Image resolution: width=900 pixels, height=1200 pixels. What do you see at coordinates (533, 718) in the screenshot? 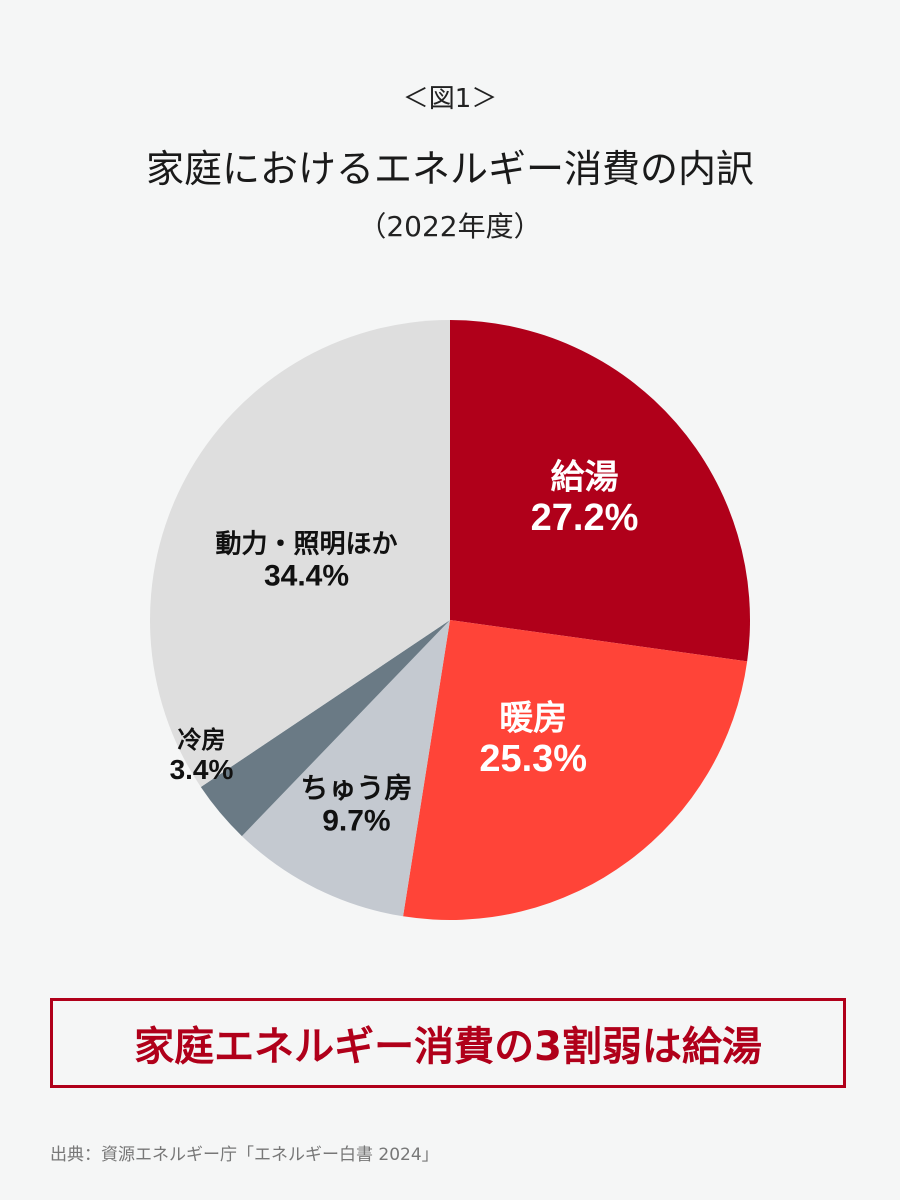
I see `slice-label-1: 暖房` at bounding box center [533, 718].